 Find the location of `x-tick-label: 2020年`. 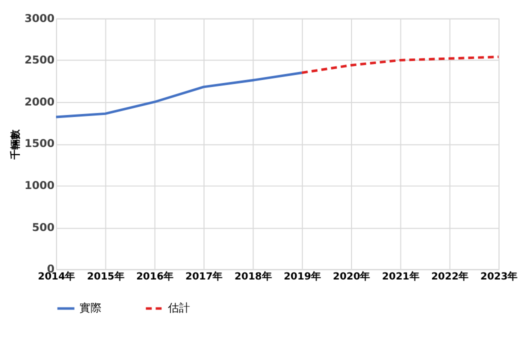

x-tick-label: 2020年 is located at coordinates (351, 276).